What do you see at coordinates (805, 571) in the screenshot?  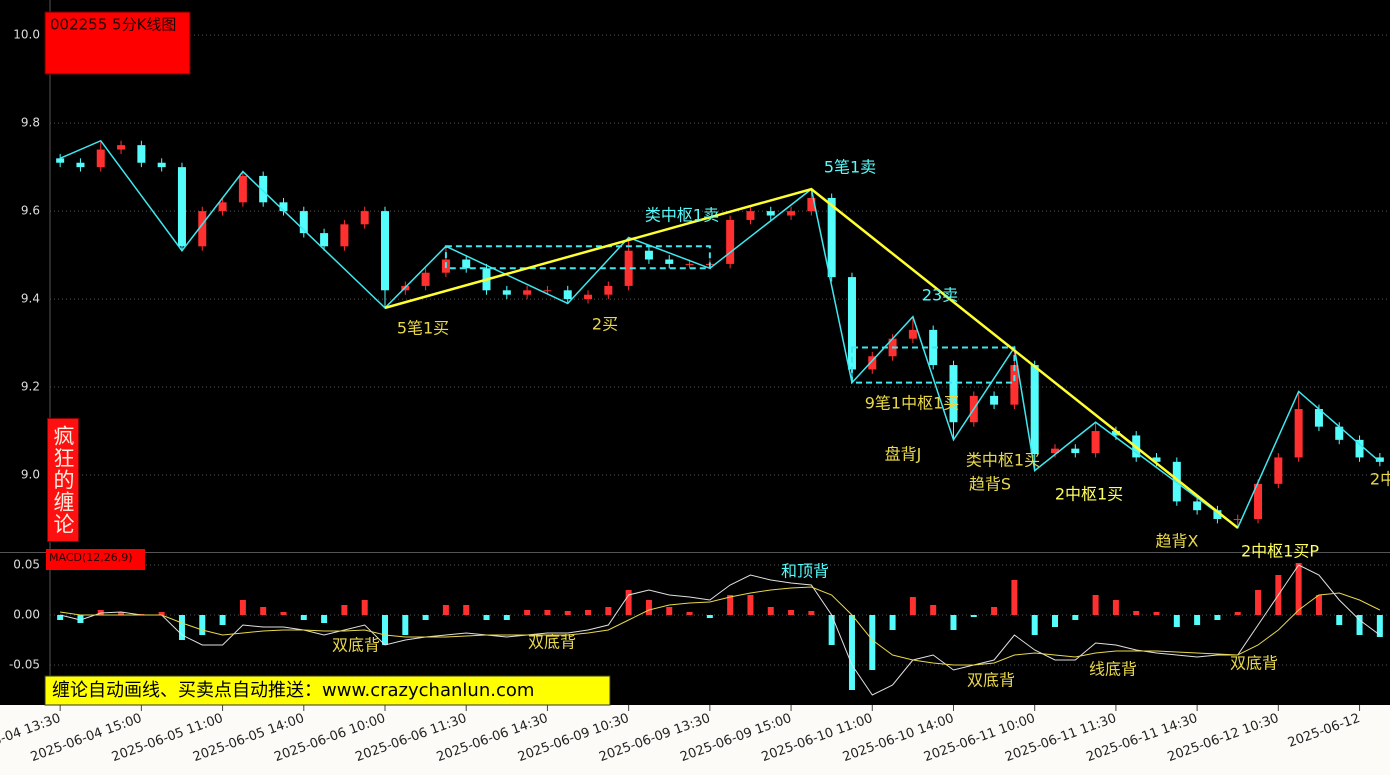 I see `annotation: 和顶背` at bounding box center [805, 571].